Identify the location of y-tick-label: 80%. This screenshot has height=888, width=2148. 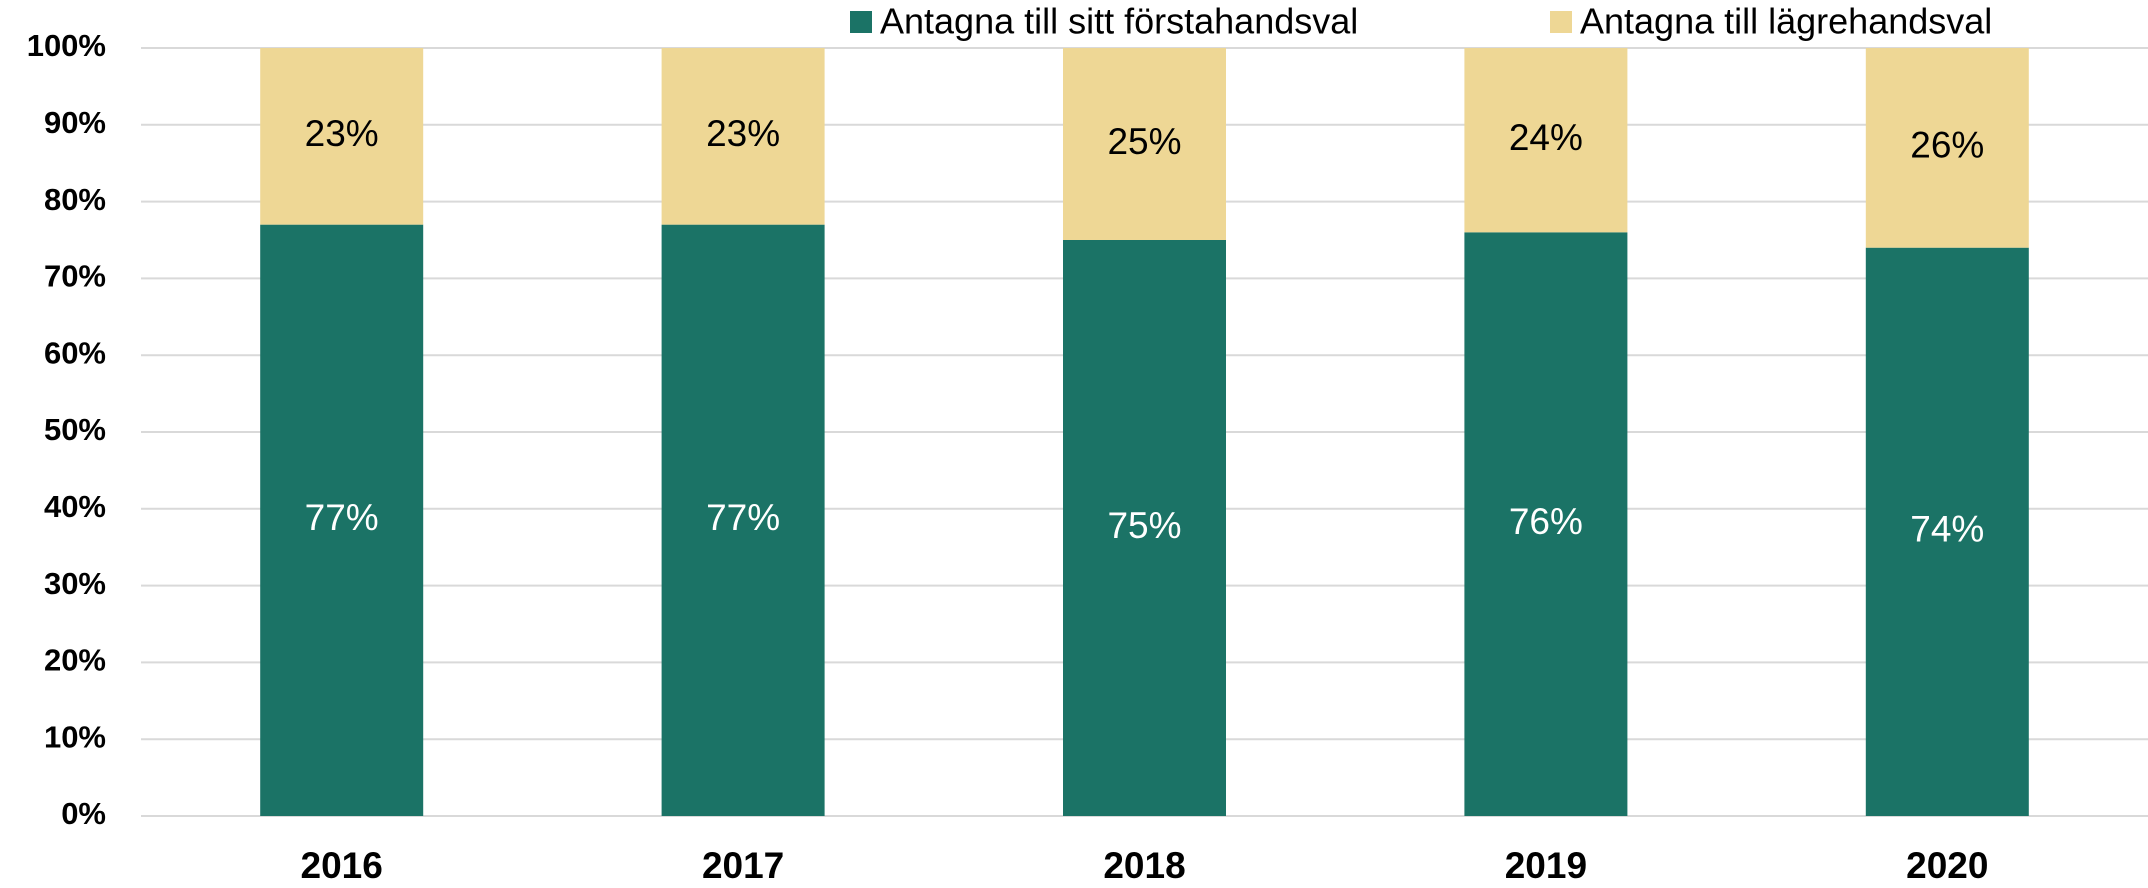
(75, 199).